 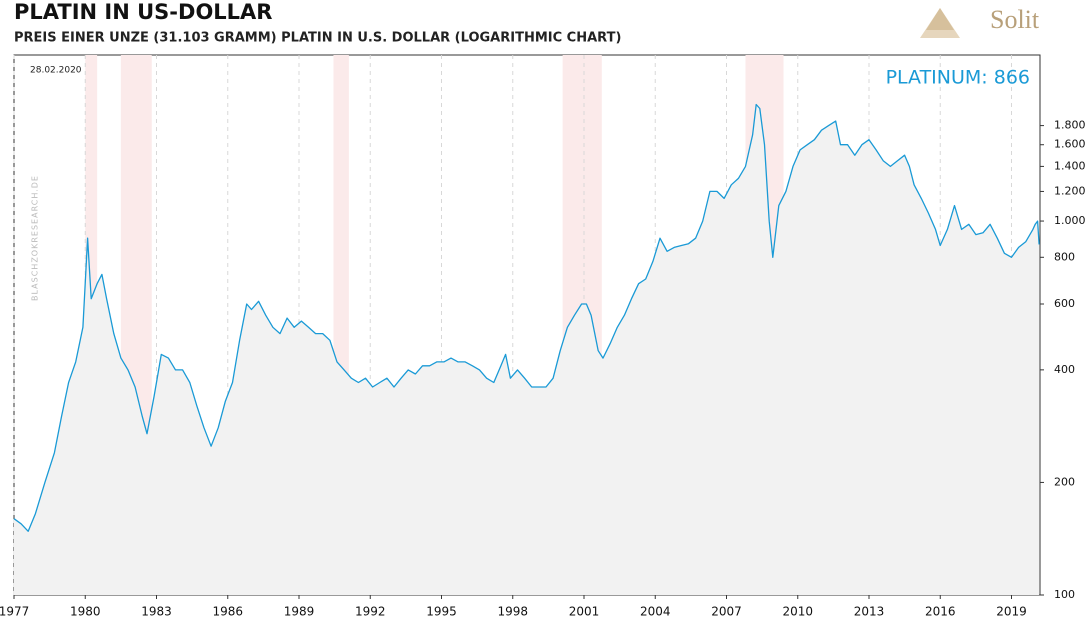 I want to click on y-tick-label: 1.400, so click(x=1070, y=165).